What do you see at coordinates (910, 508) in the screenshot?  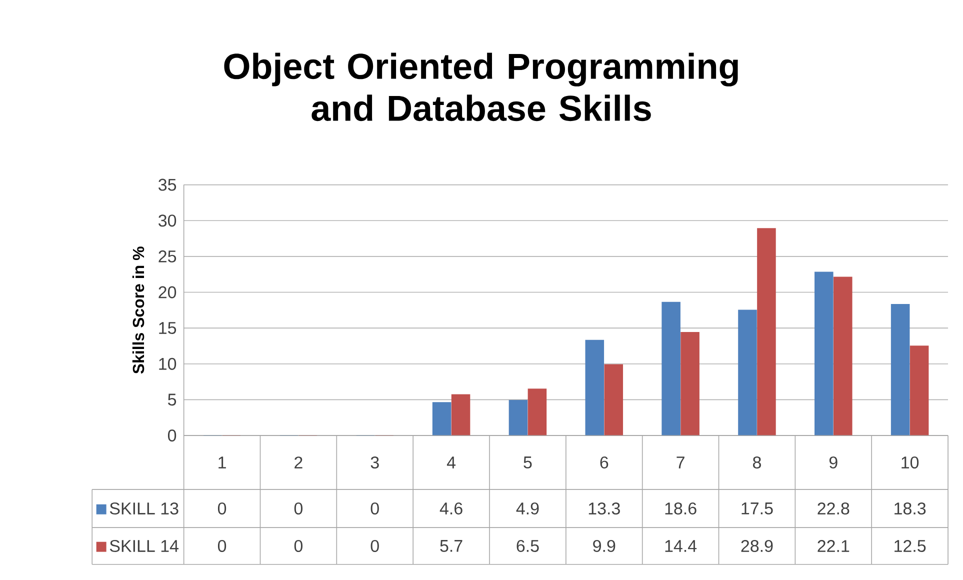 I see `data-label: 18.3` at bounding box center [910, 508].